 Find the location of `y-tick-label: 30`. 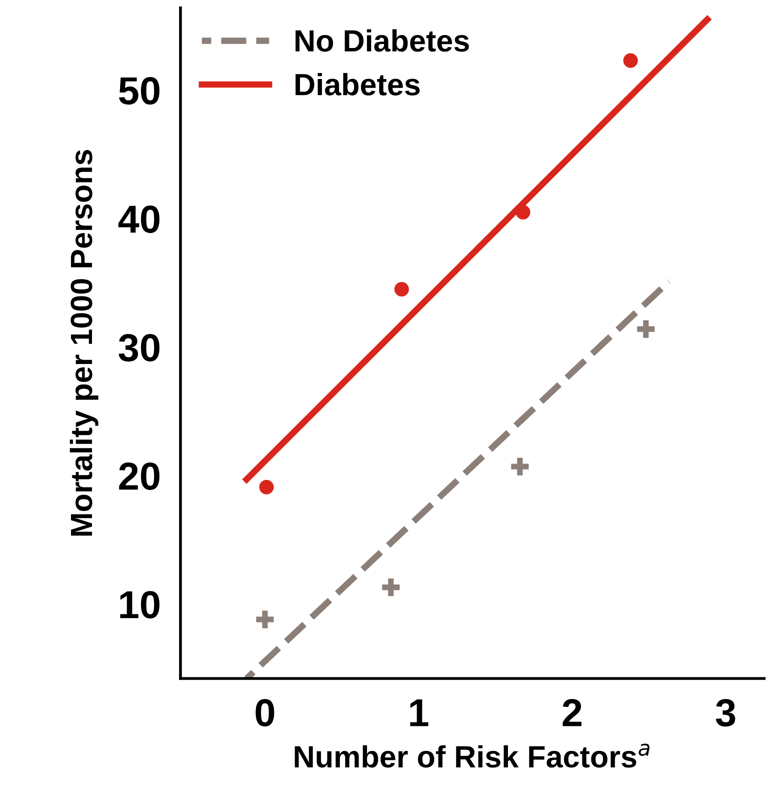

y-tick-label: 30 is located at coordinates (139, 348).